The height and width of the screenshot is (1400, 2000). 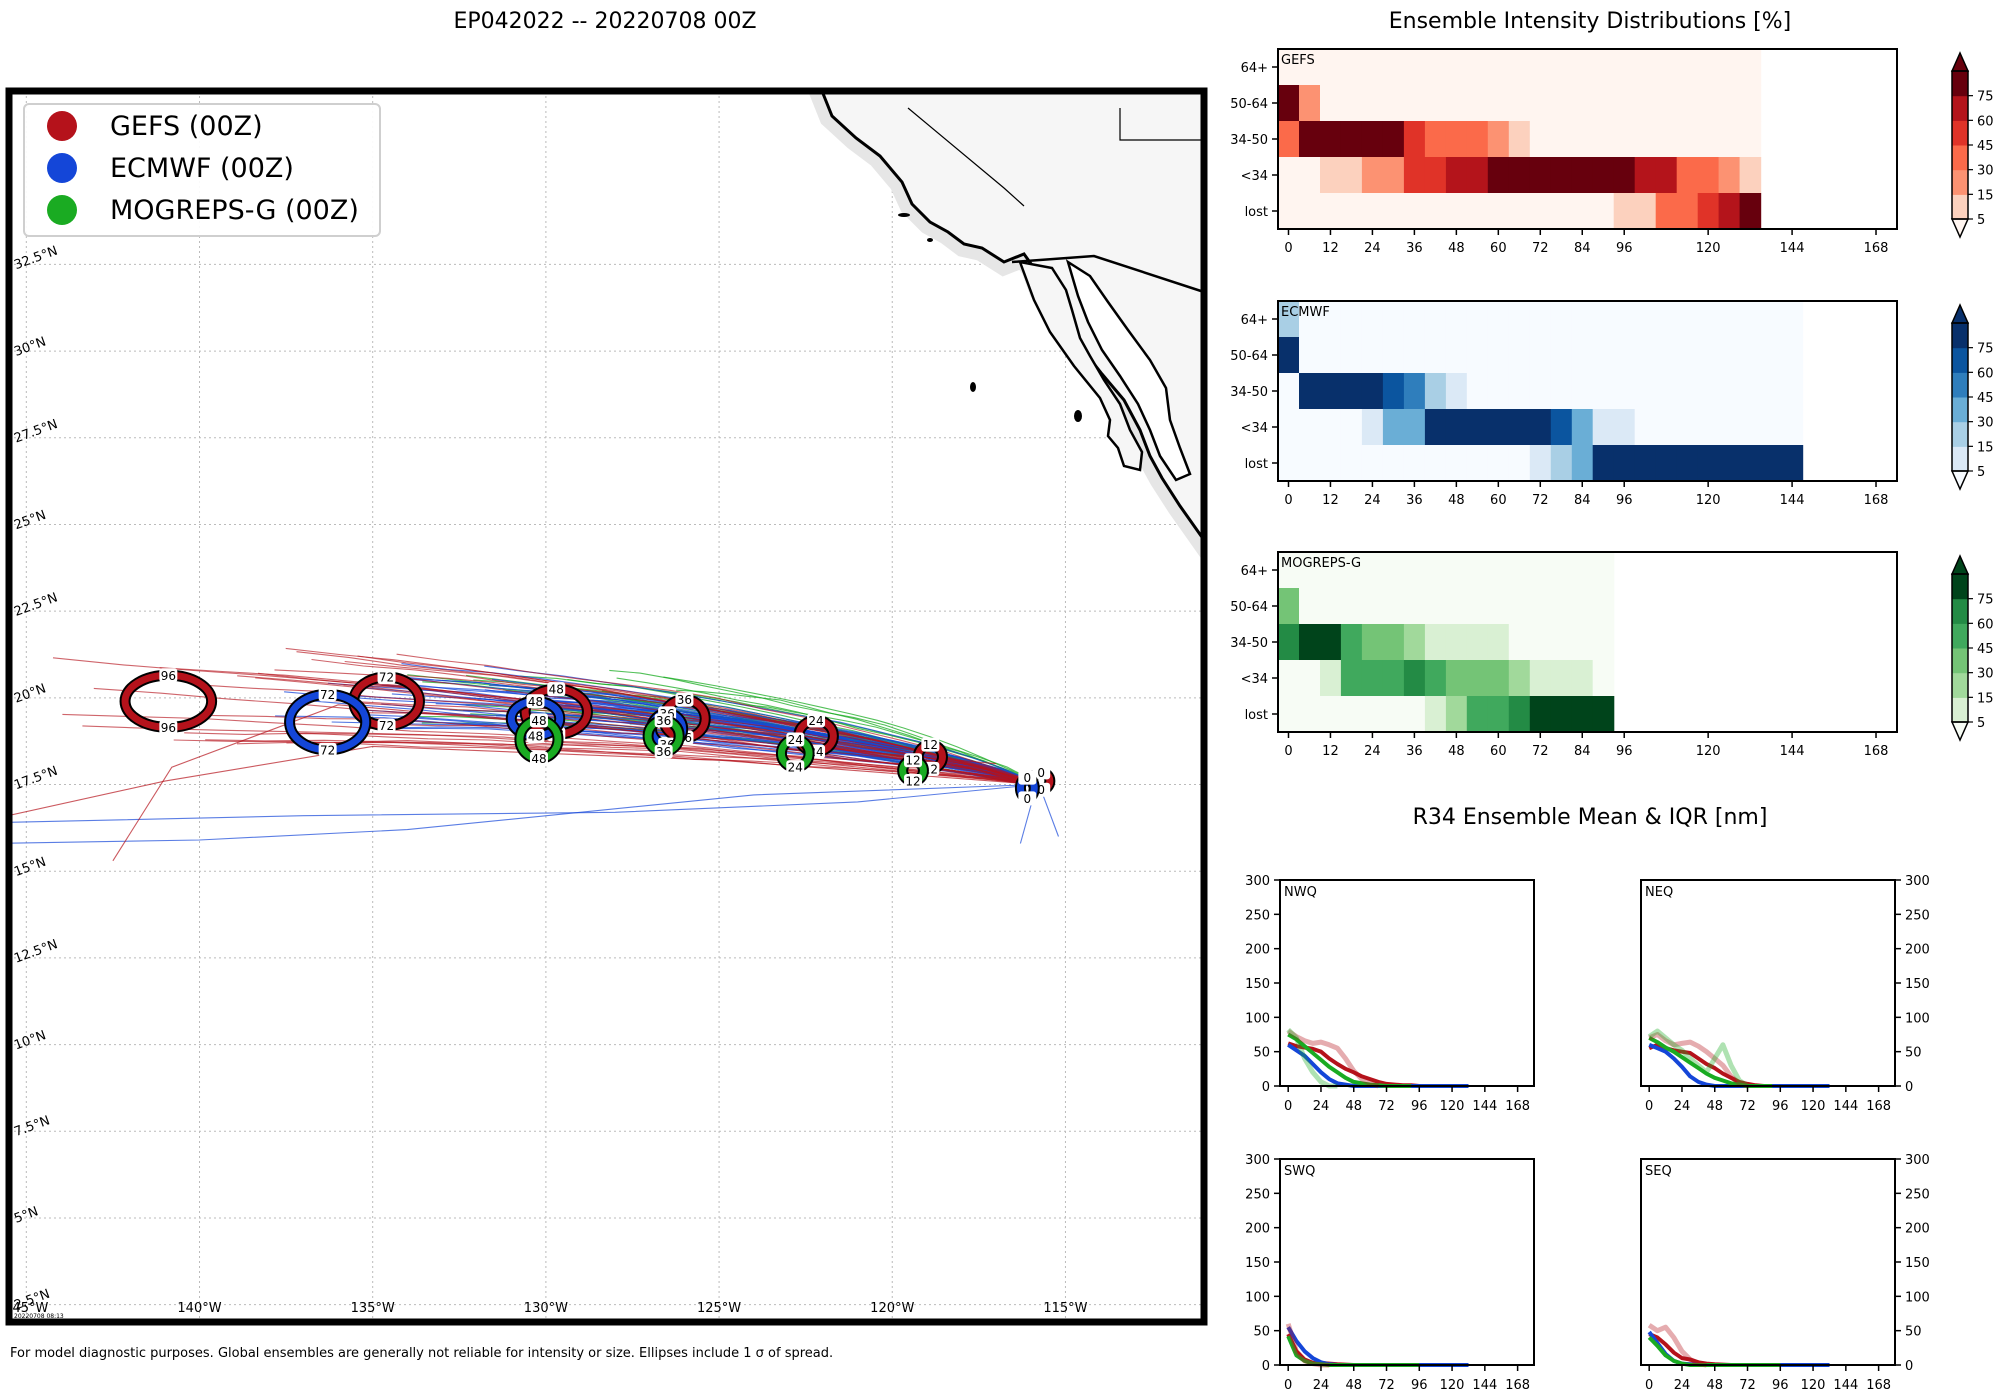 What do you see at coordinates (1913, 1332) in the screenshot?
I see `y-tick-label: 50` at bounding box center [1913, 1332].